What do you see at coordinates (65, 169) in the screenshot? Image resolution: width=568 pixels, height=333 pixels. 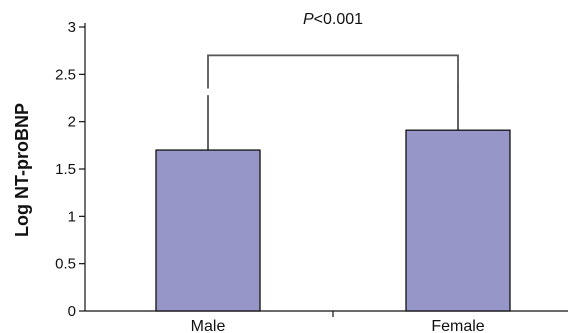 I see `y-tick-label: 1.5` at bounding box center [65, 169].